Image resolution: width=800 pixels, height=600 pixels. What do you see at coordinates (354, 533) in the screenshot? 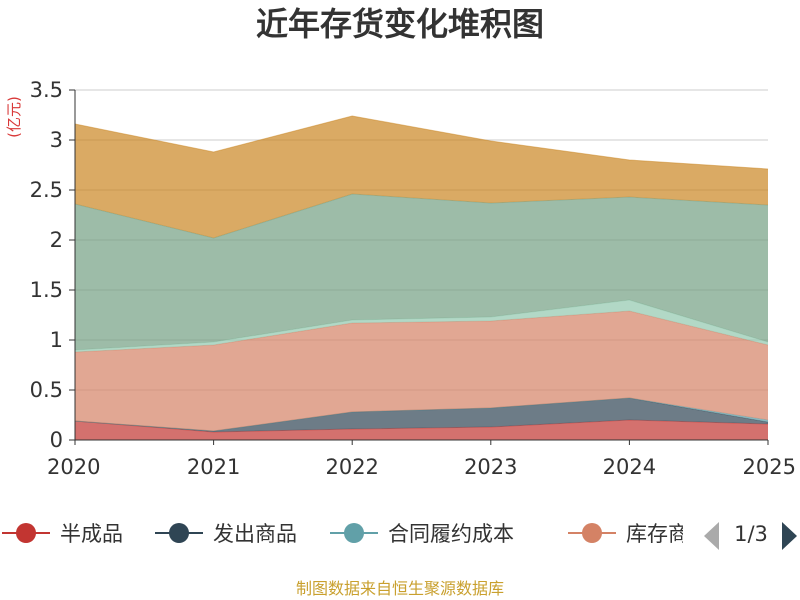
I see `legend-marker-合同履约成本` at bounding box center [354, 533].